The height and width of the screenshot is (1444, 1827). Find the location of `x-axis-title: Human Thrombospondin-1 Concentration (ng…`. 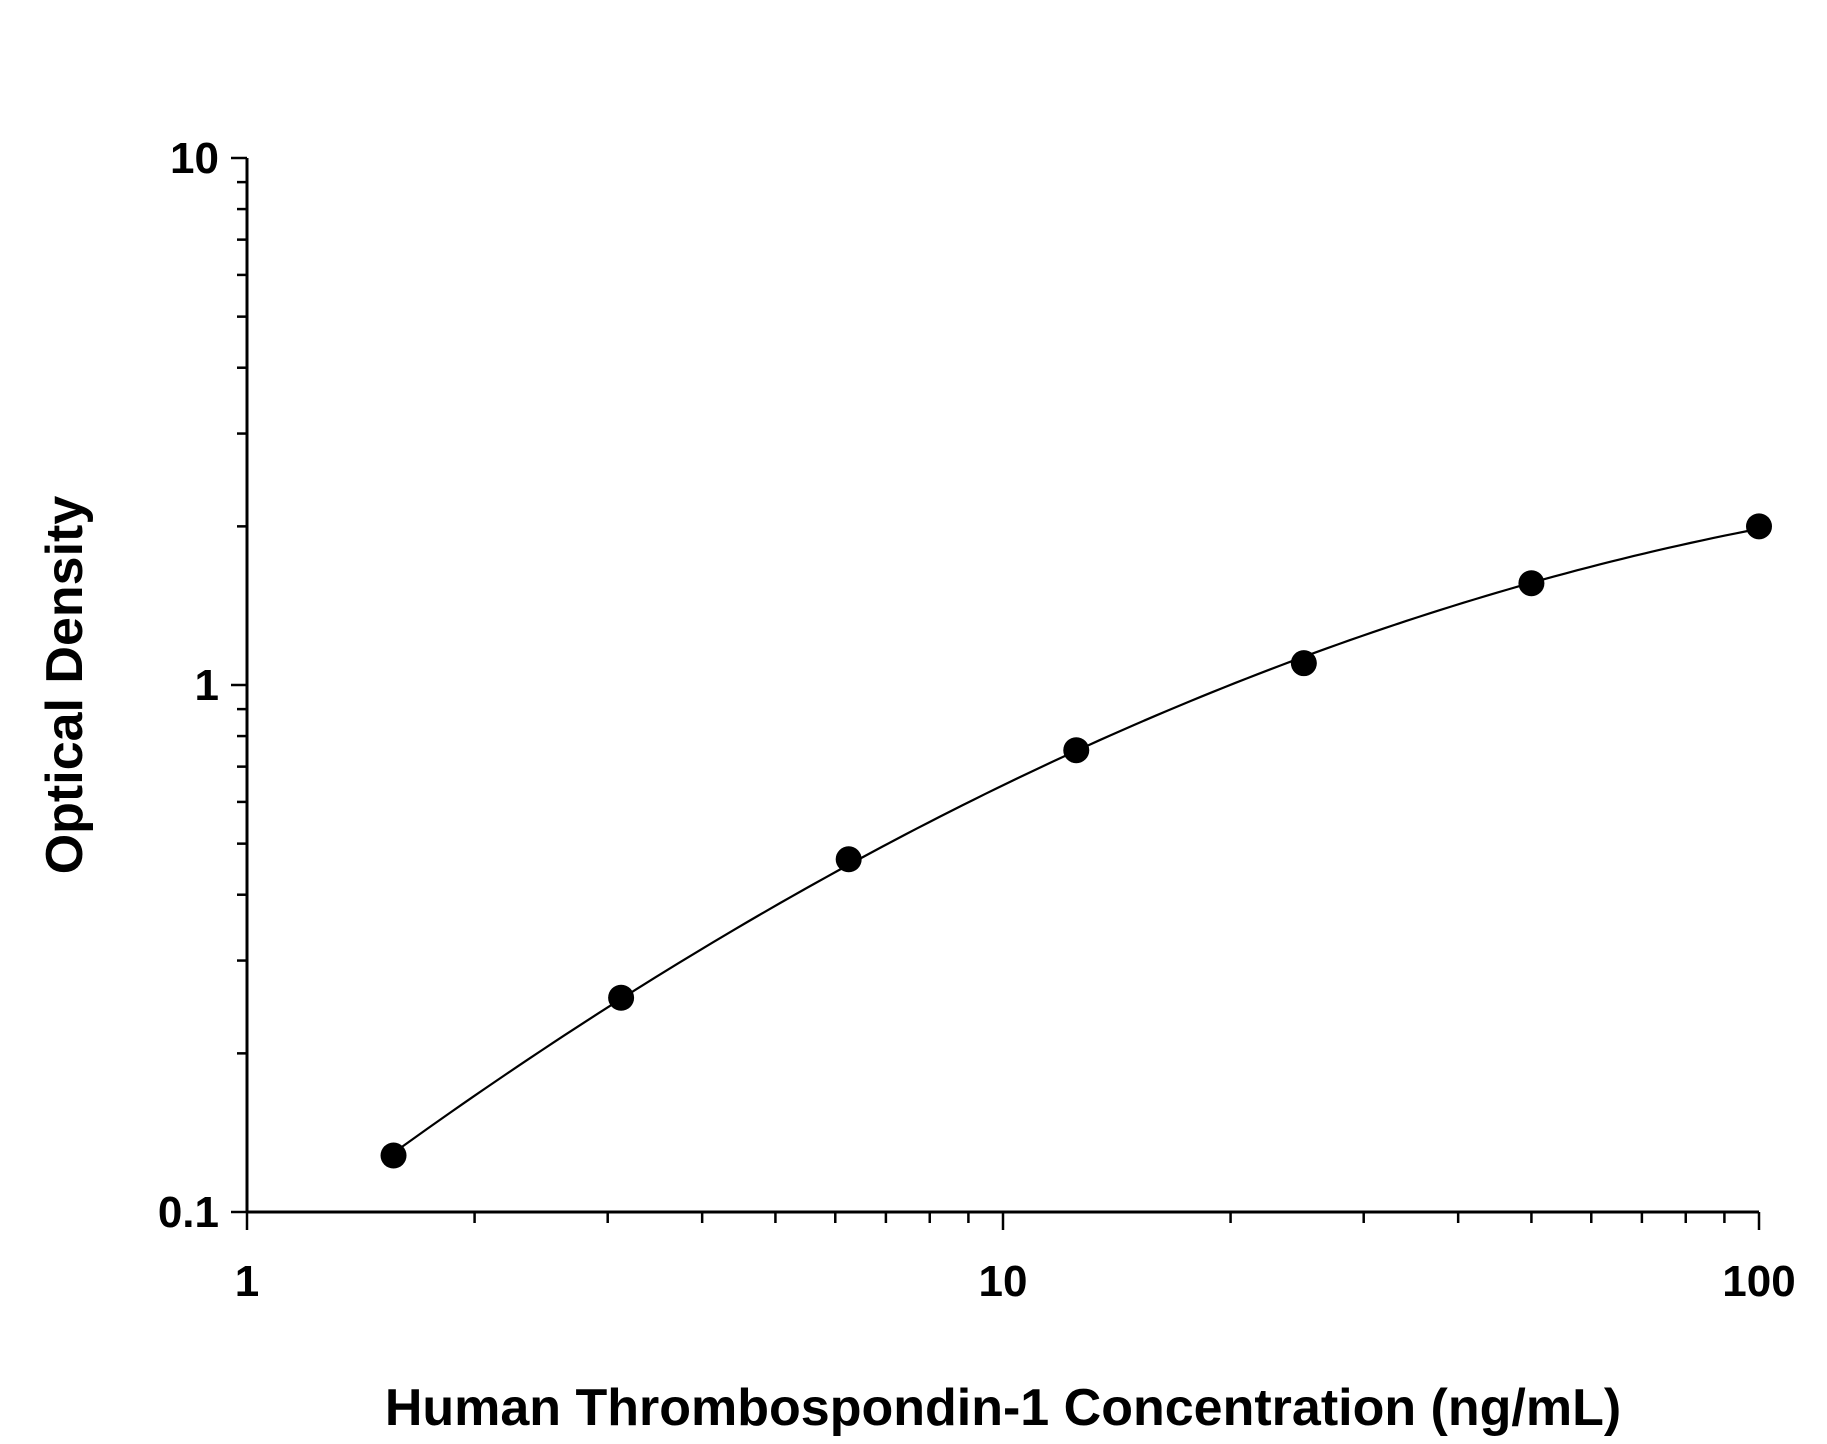

x-axis-title: Human Thrombospondin-1 Concentration (ng… is located at coordinates (1003, 1408).